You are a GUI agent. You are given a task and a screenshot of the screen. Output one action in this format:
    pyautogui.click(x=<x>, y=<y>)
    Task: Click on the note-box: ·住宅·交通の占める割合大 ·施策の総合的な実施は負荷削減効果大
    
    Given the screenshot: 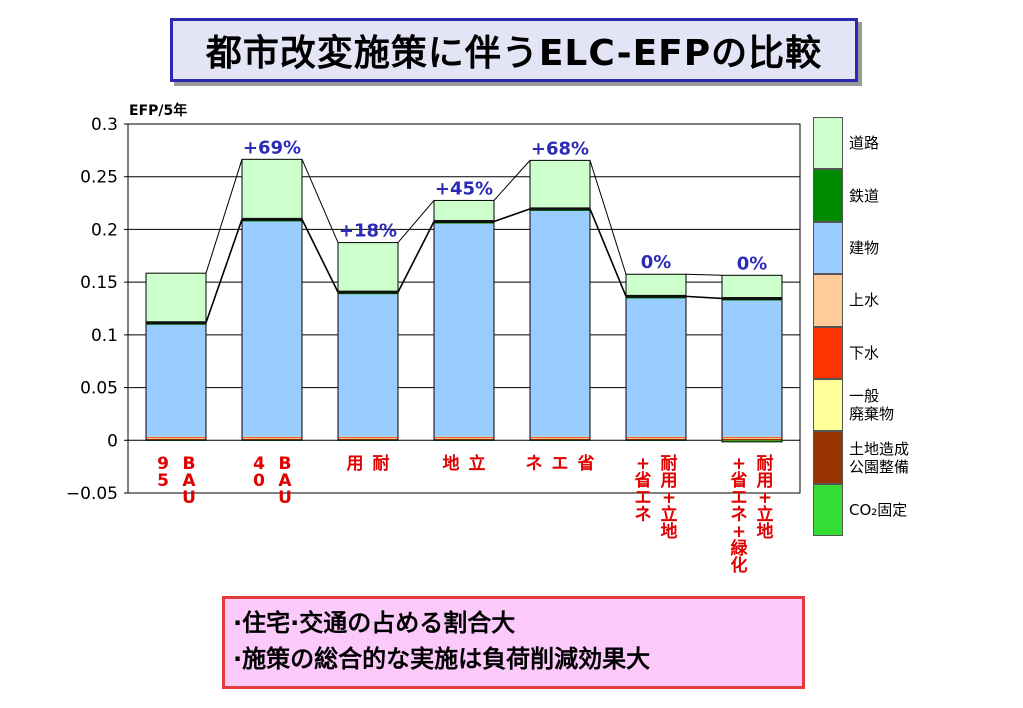 What is the action you would take?
    pyautogui.click(x=513, y=642)
    